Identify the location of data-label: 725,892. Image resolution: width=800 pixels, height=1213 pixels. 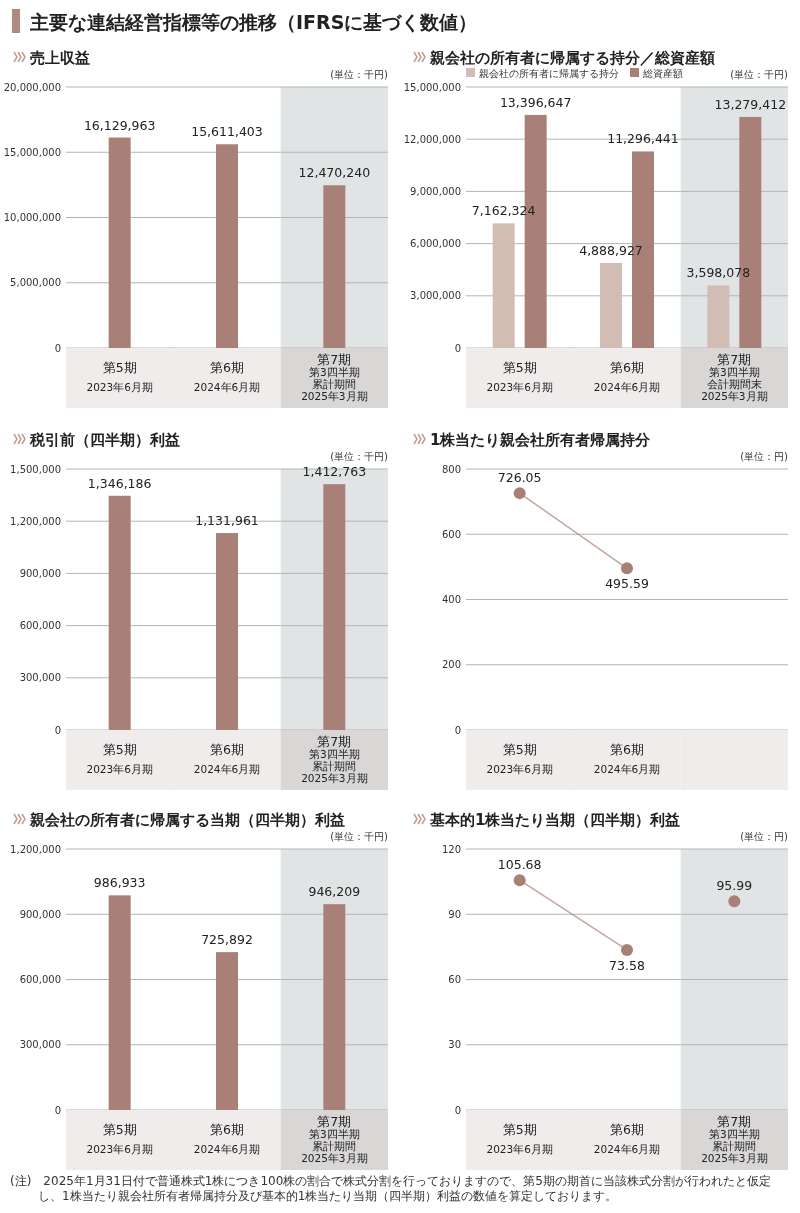
(227, 940).